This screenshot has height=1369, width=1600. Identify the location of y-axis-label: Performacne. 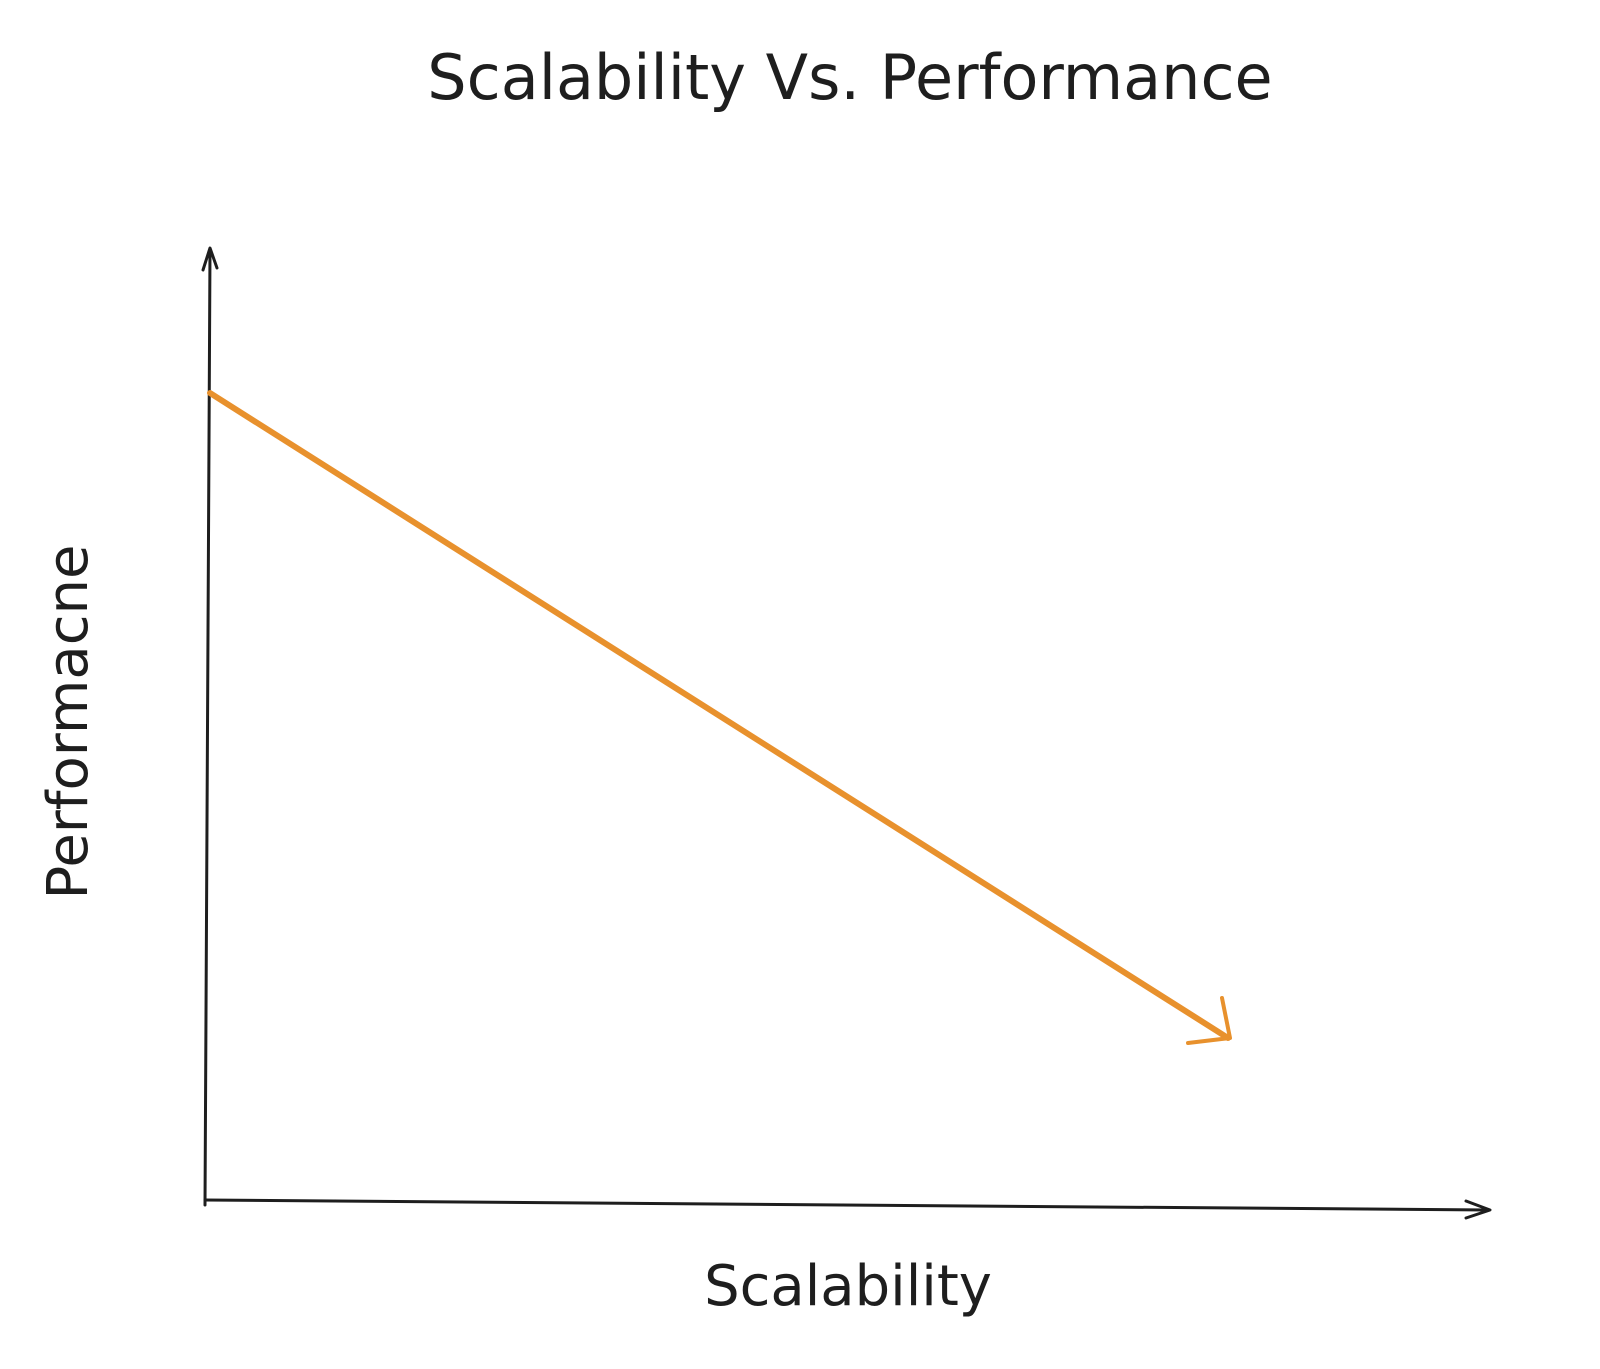
(68, 722).